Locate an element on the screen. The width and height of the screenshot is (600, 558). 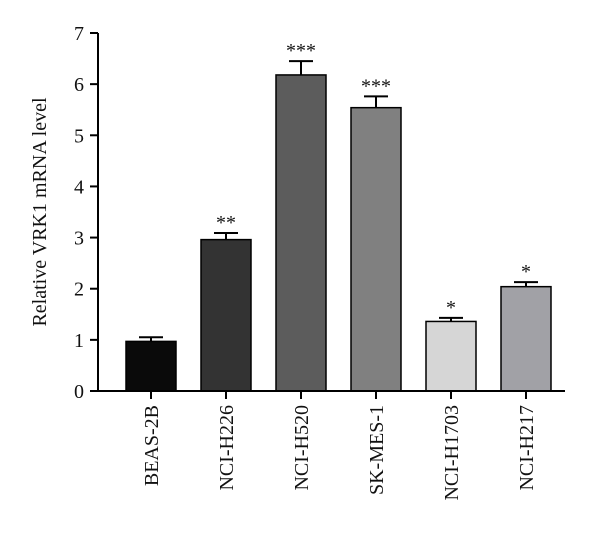
y-tick-label: 3 is located at coordinates (79, 239).